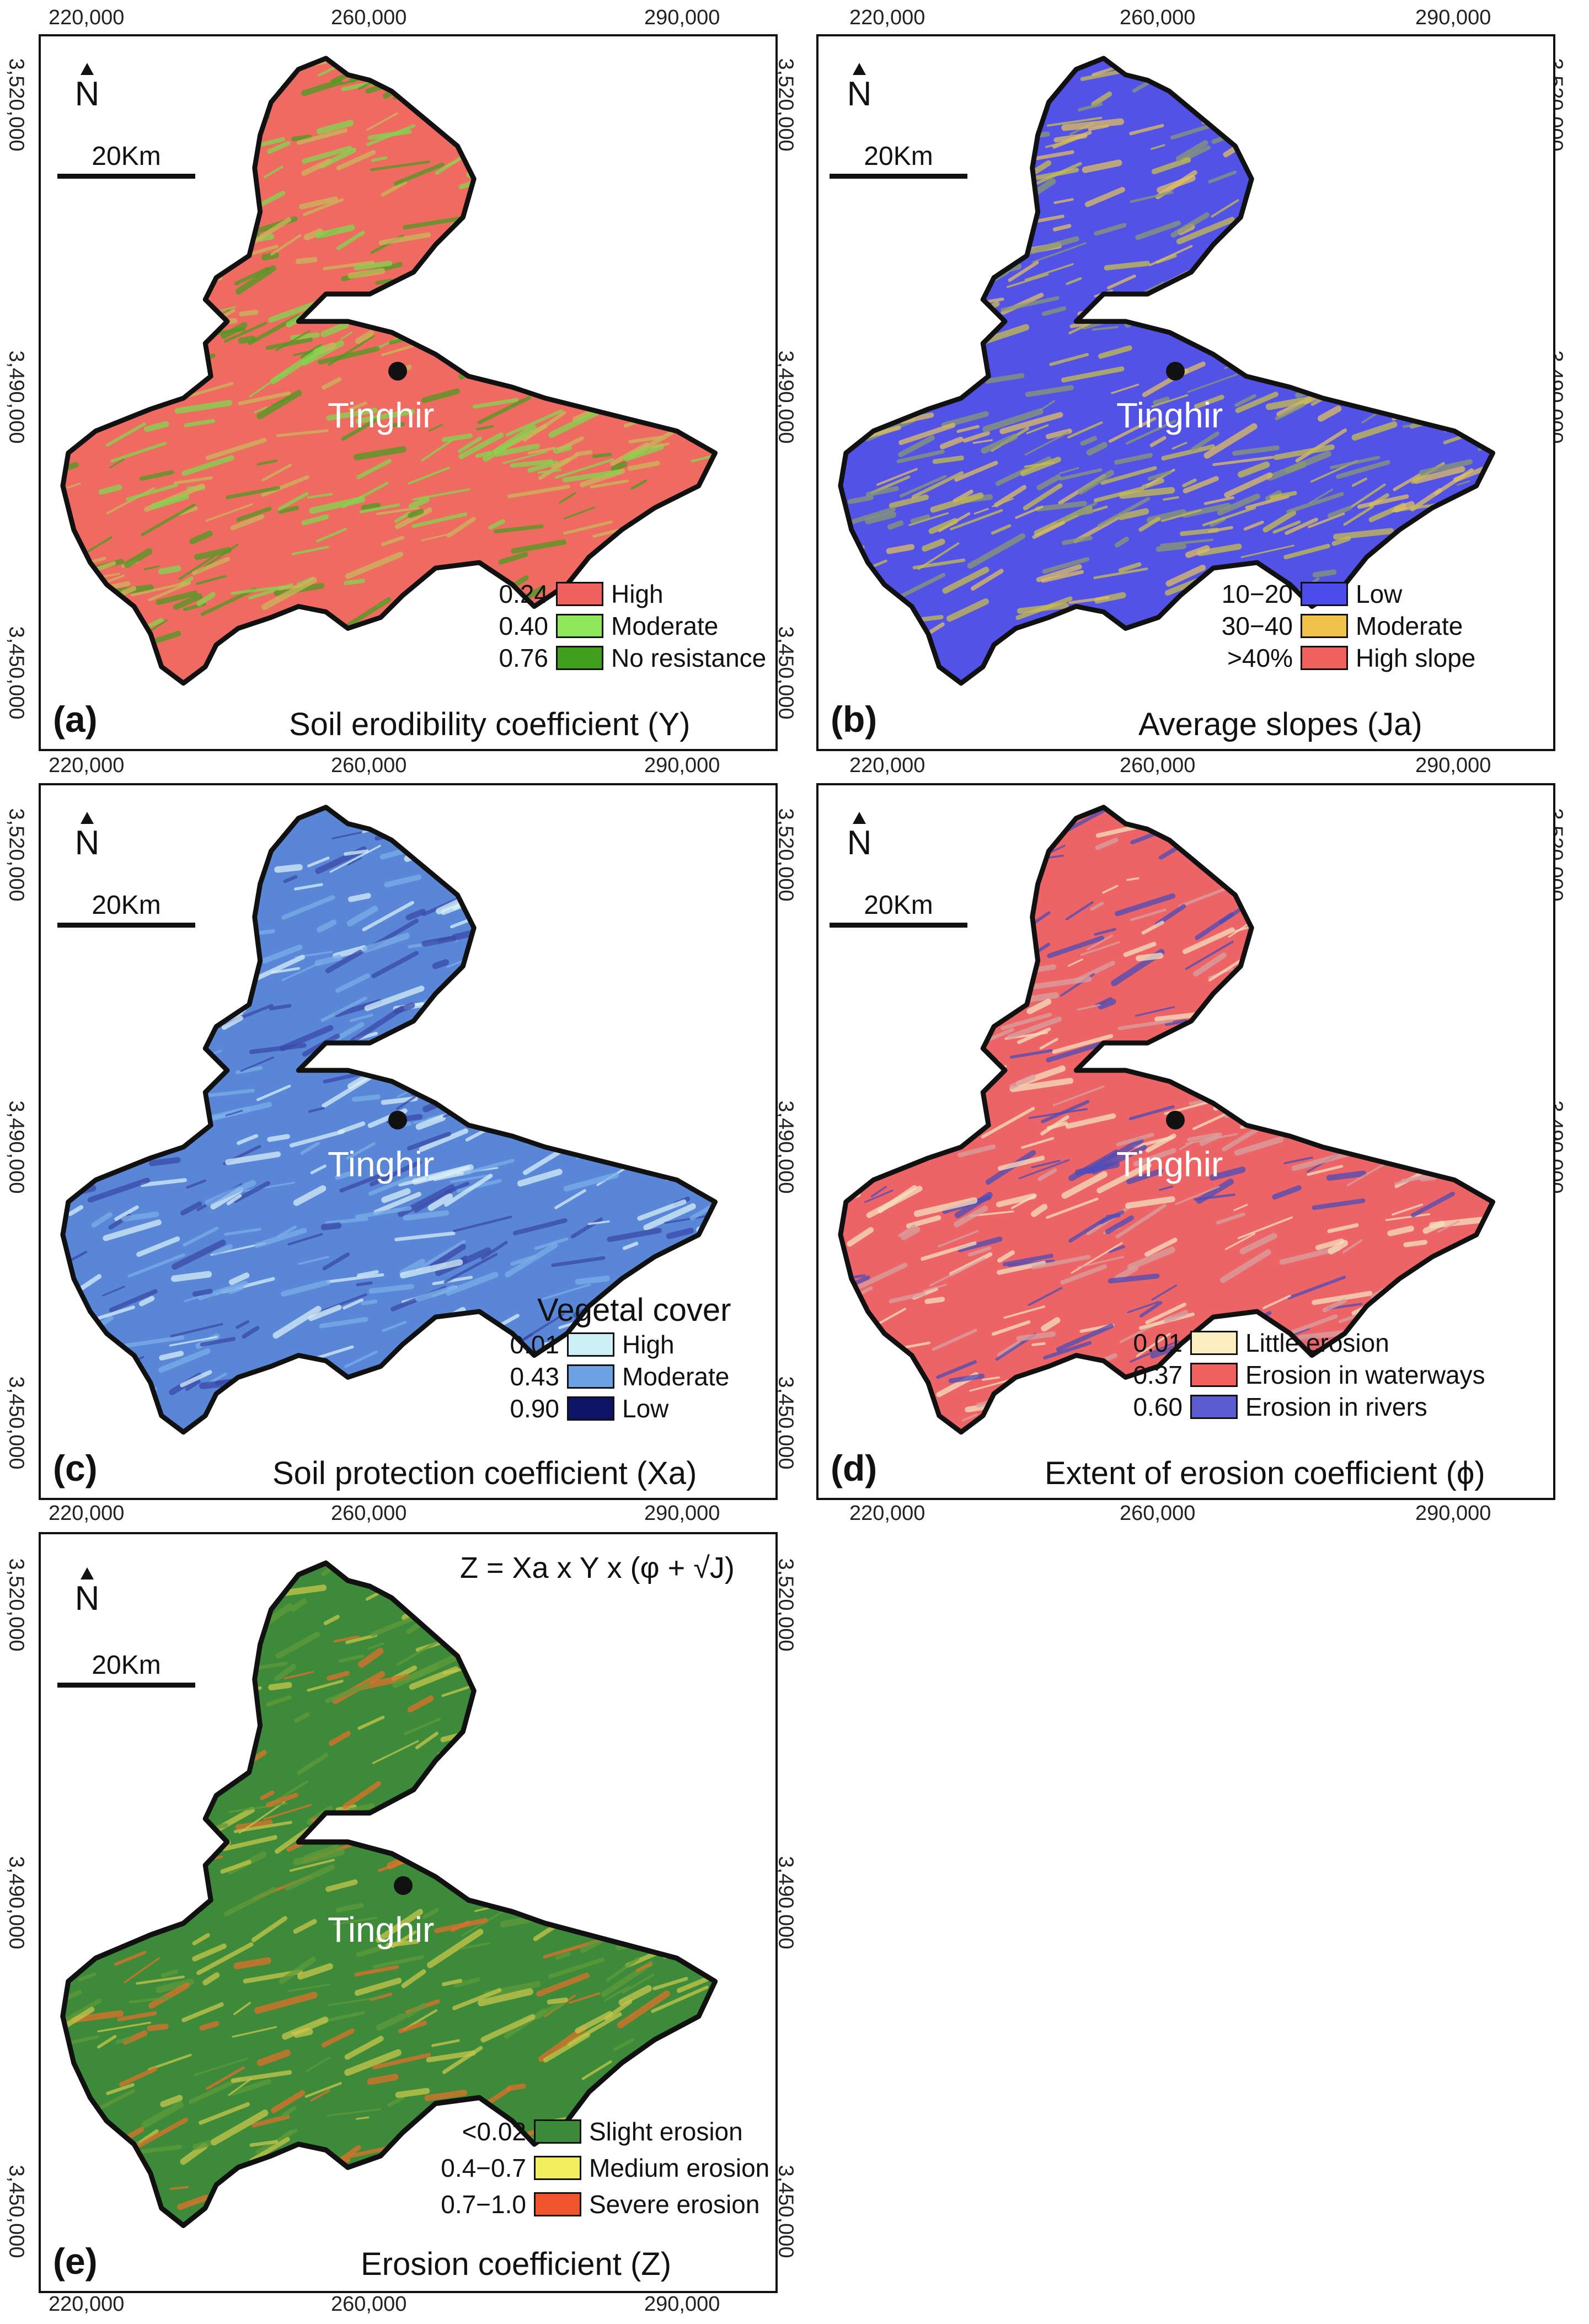  I want to click on legend-item: 30−40 Moderate, so click(1345, 626).